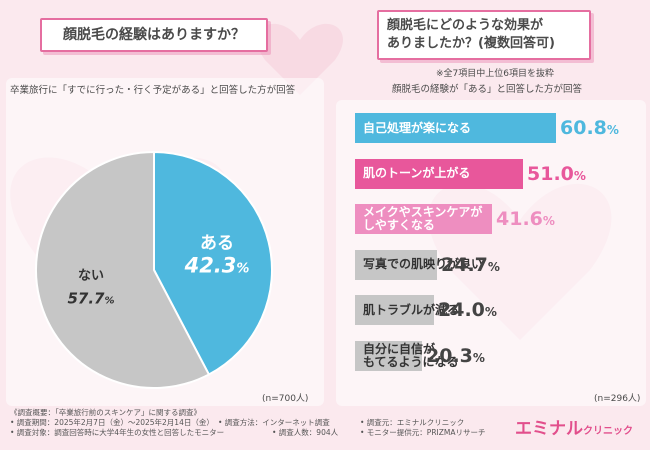 This screenshot has width=650, height=450. I want to click on footer-source: • 調査元：エミナルクリニック, so click(412, 422).